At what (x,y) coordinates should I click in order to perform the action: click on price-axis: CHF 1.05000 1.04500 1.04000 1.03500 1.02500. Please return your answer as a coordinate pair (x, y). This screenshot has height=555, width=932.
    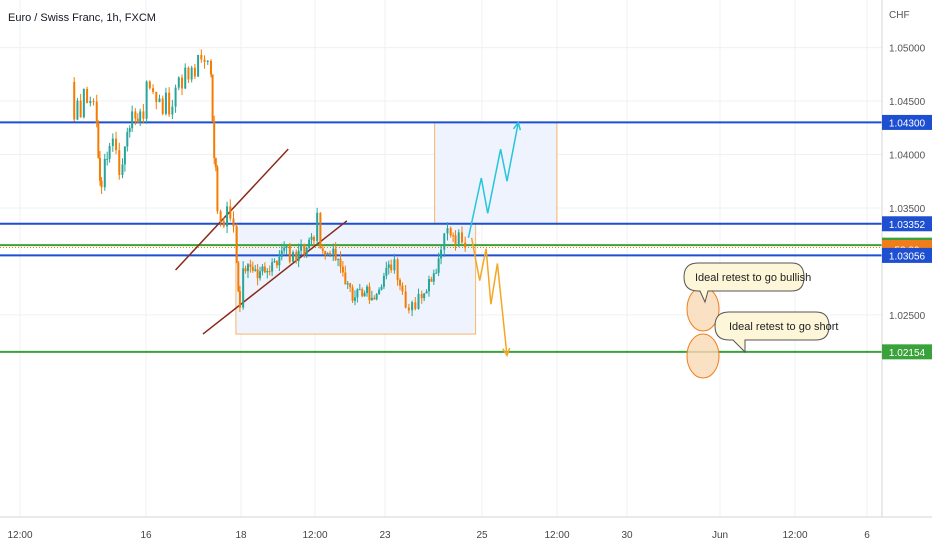
    Looking at the image, I should click on (907, 166).